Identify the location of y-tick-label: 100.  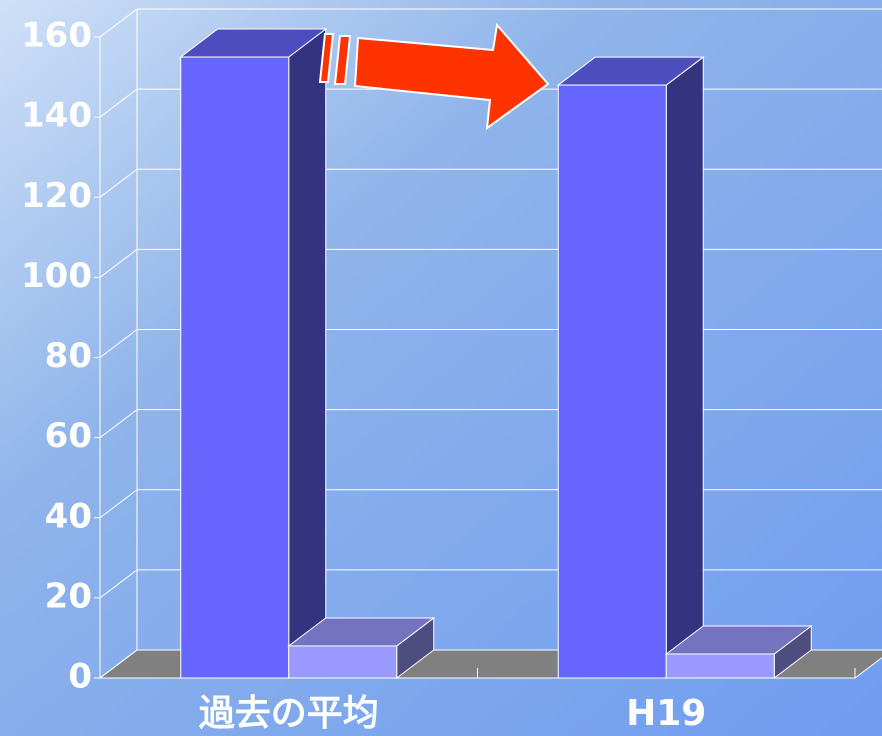
(56, 276).